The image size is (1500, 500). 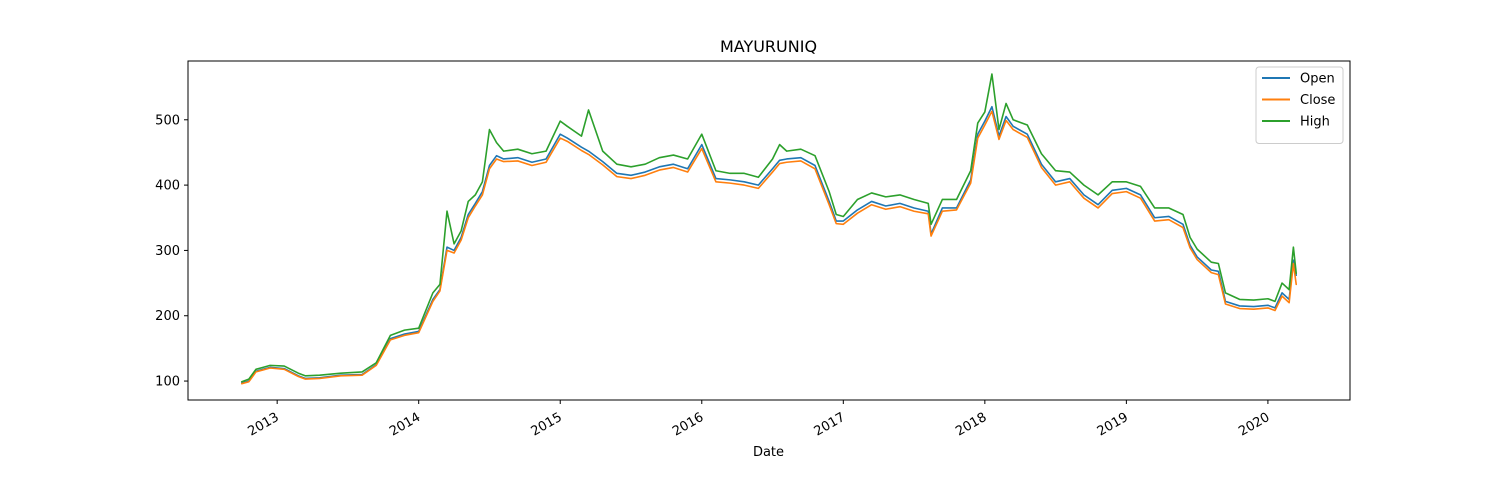 I want to click on y-tick-label: 200, so click(x=167, y=316).